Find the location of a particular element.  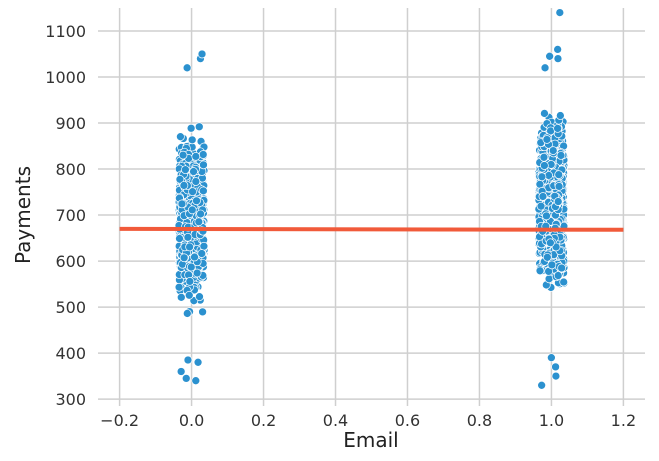

y-tick-label: 500 is located at coordinates (70, 307).